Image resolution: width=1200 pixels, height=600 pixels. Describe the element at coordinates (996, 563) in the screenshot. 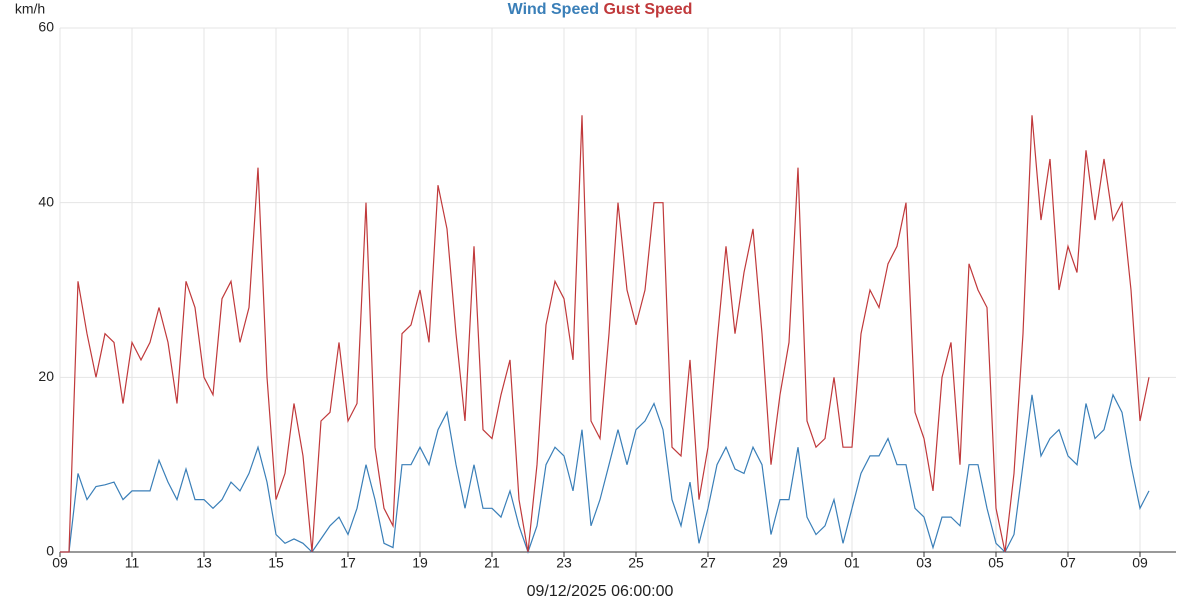

I see `x-tick-label: 05` at that location.